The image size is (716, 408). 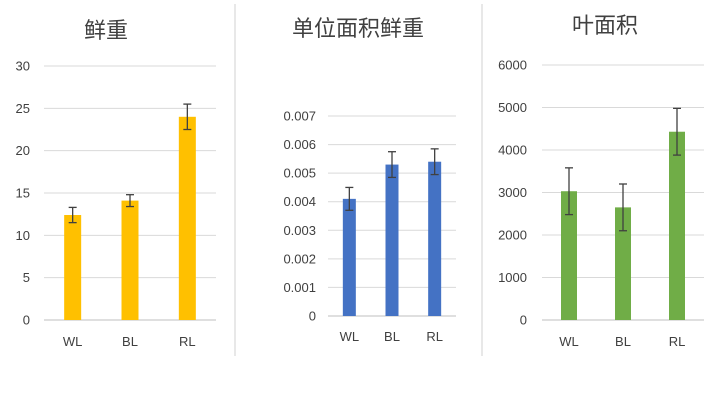 What do you see at coordinates (299, 230) in the screenshot?
I see `y-tick-label: 0.003` at bounding box center [299, 230].